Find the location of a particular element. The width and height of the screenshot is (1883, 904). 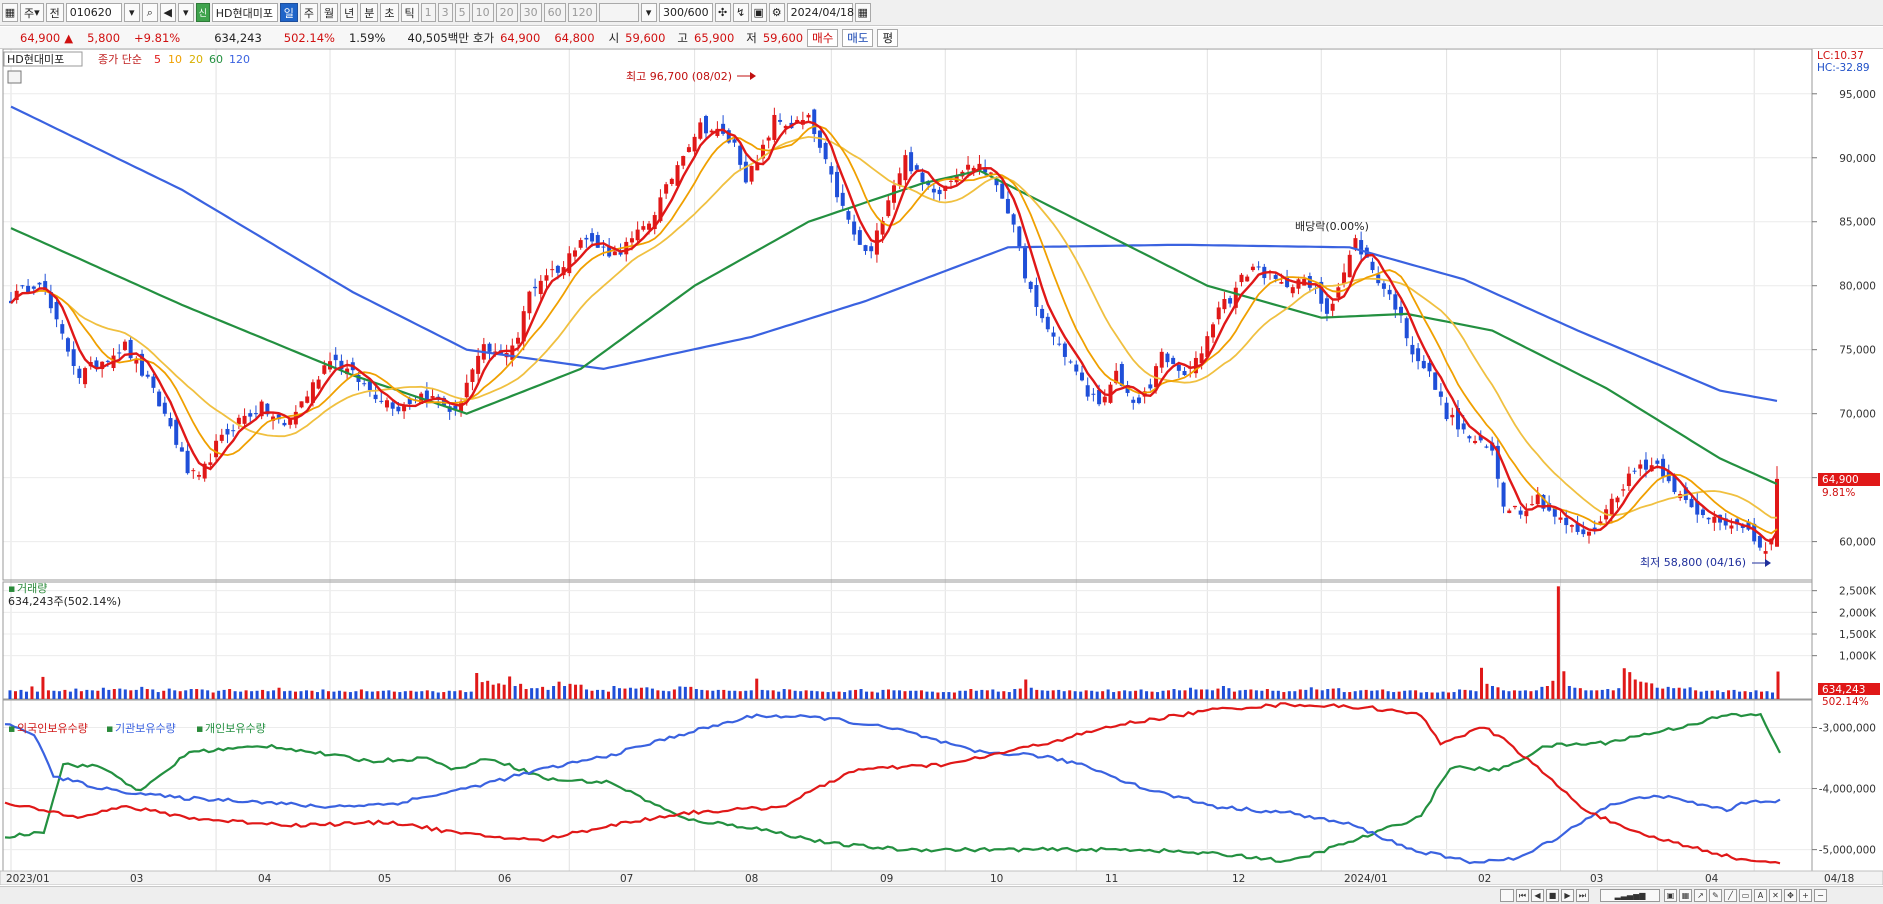

period-select: 주 ▾ is located at coordinates (32, 12).